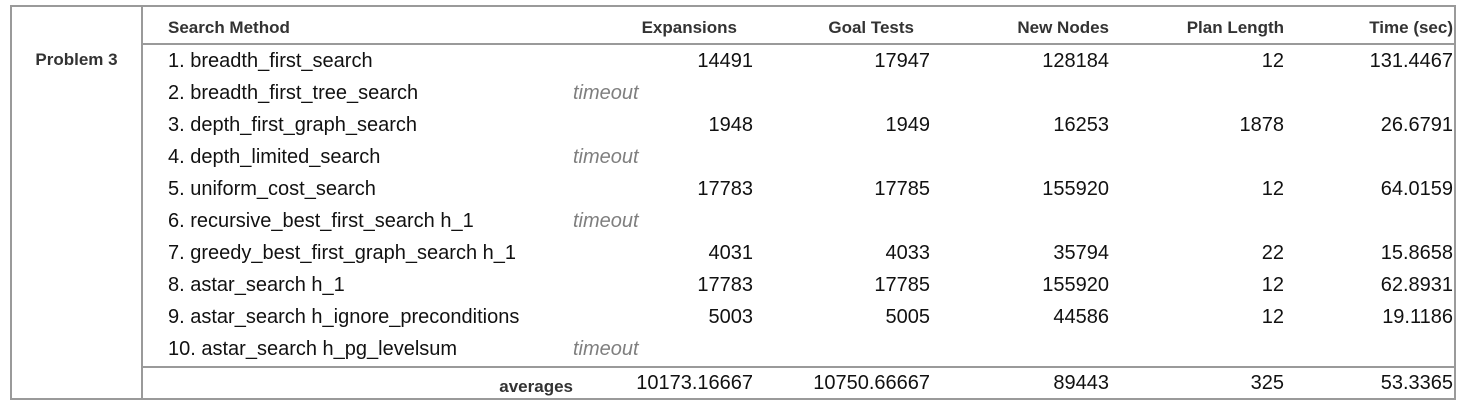  Describe the element at coordinates (1267, 383) in the screenshot. I see `averages-plan-length: 325` at that location.